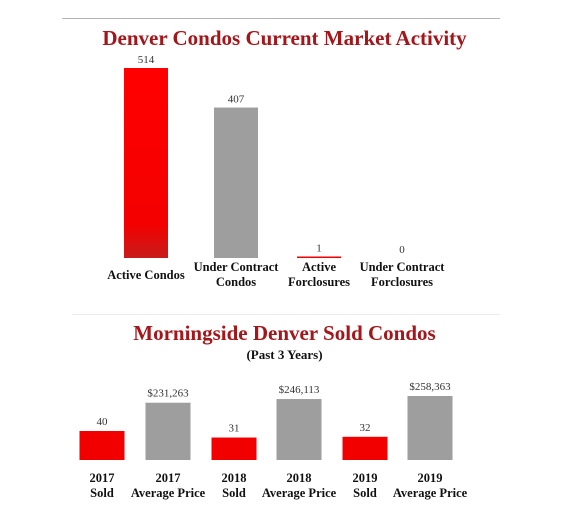 Image resolution: width=569 pixels, height=516 pixels. What do you see at coordinates (430, 387) in the screenshot?
I see `chart2-value-label-5: $258,363` at bounding box center [430, 387].